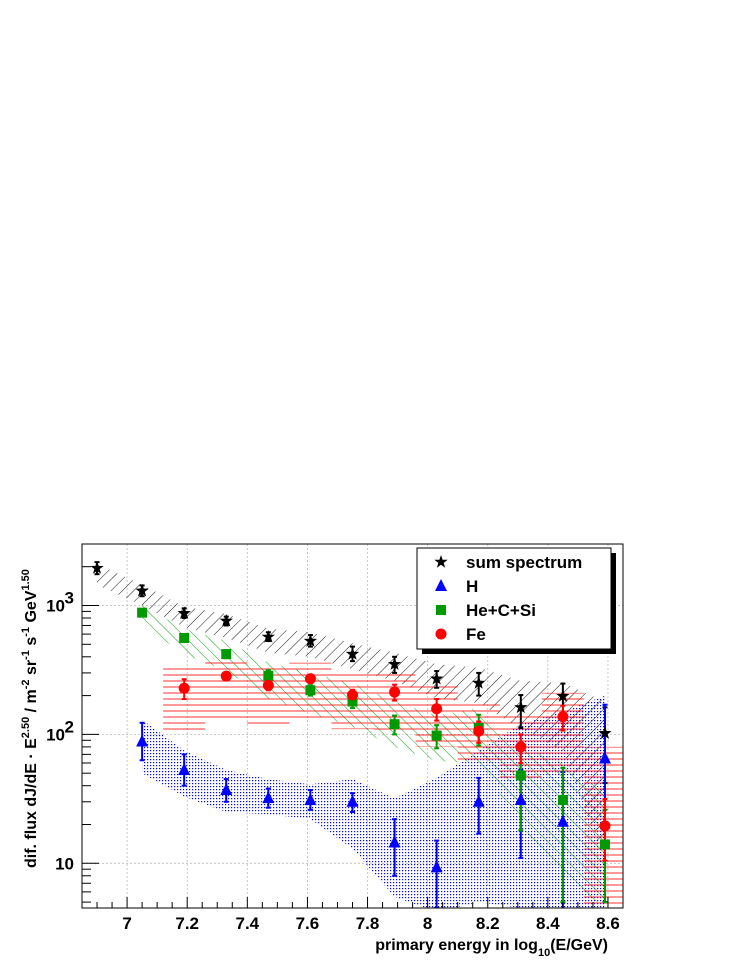  Describe the element at coordinates (69, 598) in the screenshot. I see `y-tick-exponent: 3` at that location.